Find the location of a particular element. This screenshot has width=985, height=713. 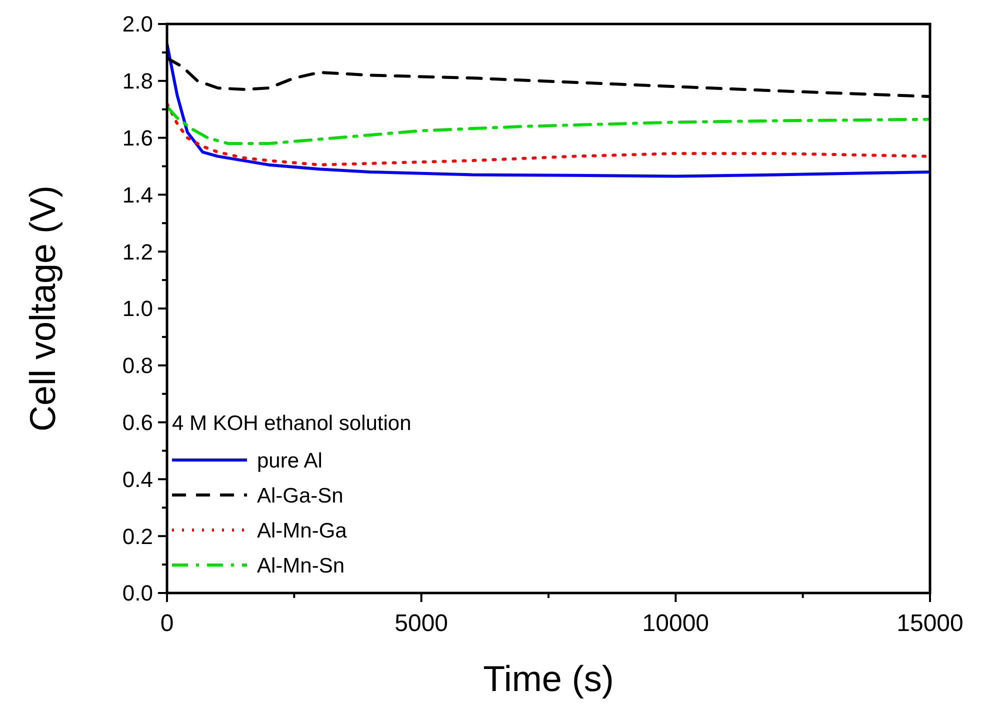

legend-label: pure Al is located at coordinates (289, 460).